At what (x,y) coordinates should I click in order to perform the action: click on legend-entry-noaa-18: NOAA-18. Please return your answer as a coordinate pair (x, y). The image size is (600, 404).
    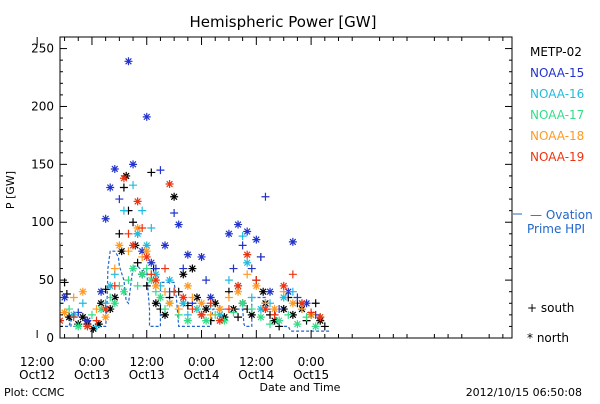
    Looking at the image, I should click on (557, 136).